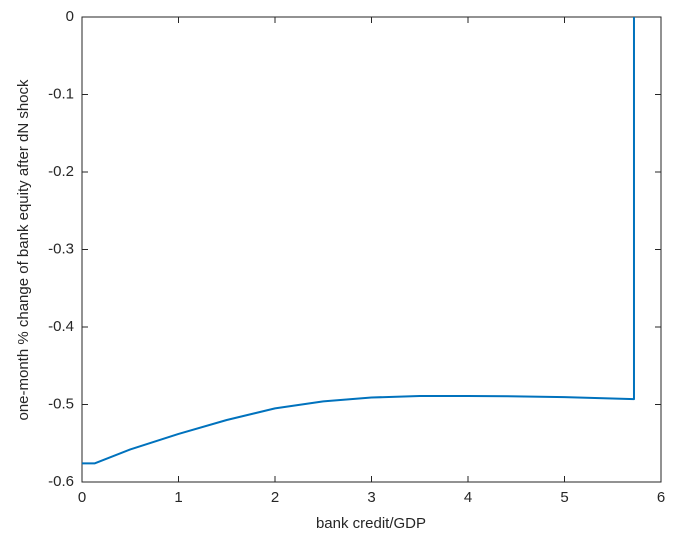 The image size is (675, 542). I want to click on y-tick-label: 0, so click(70, 16).